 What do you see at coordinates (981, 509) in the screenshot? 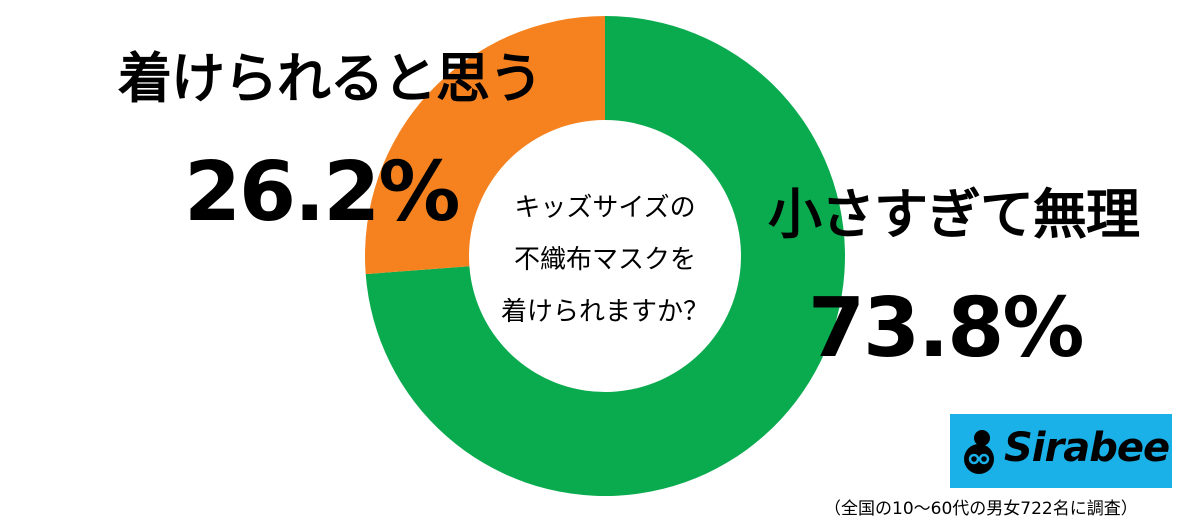
I see `survey-footnote: （全国の10〜60代の男女722名に調査）` at bounding box center [981, 509].